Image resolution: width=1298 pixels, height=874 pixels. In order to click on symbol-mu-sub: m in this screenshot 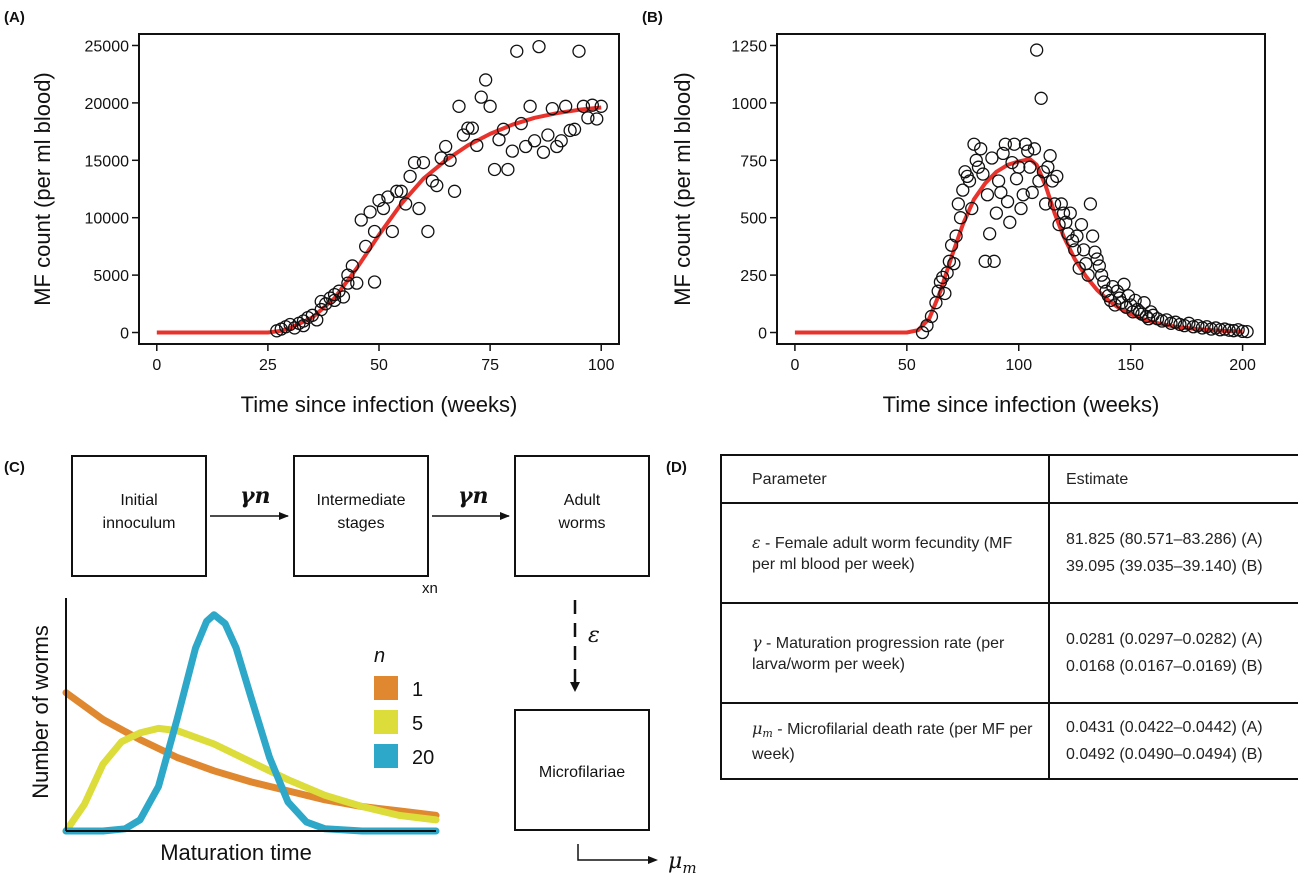, I will do `click(767, 733)`.